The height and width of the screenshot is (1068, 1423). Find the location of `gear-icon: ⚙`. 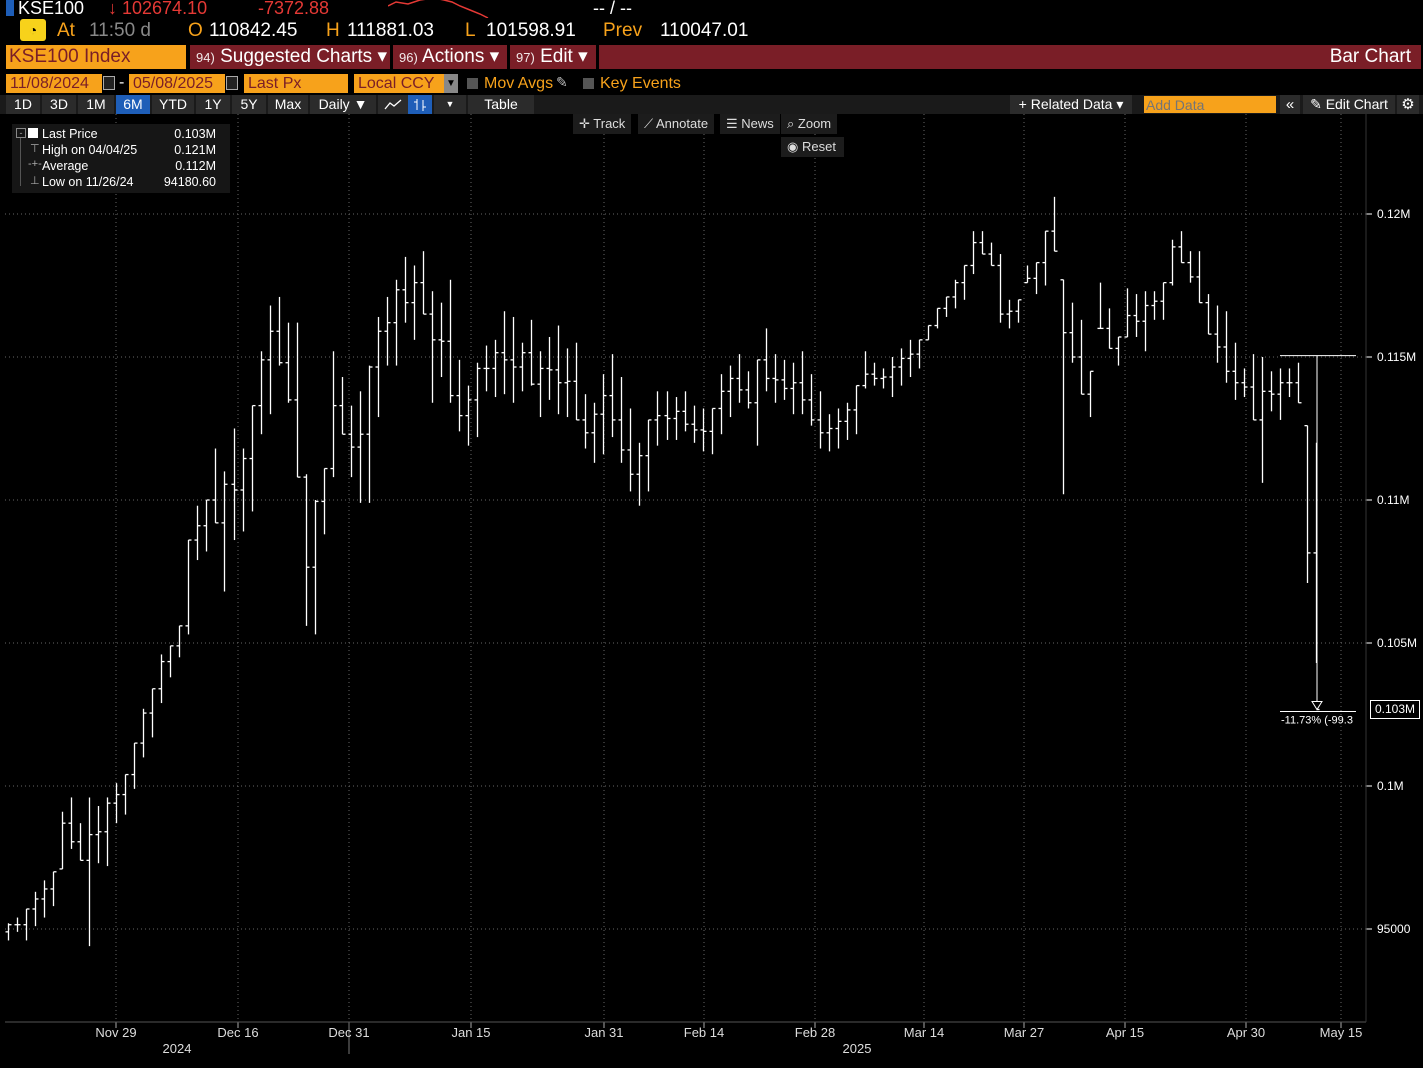

gear-icon: ⚙ is located at coordinates (1408, 104).